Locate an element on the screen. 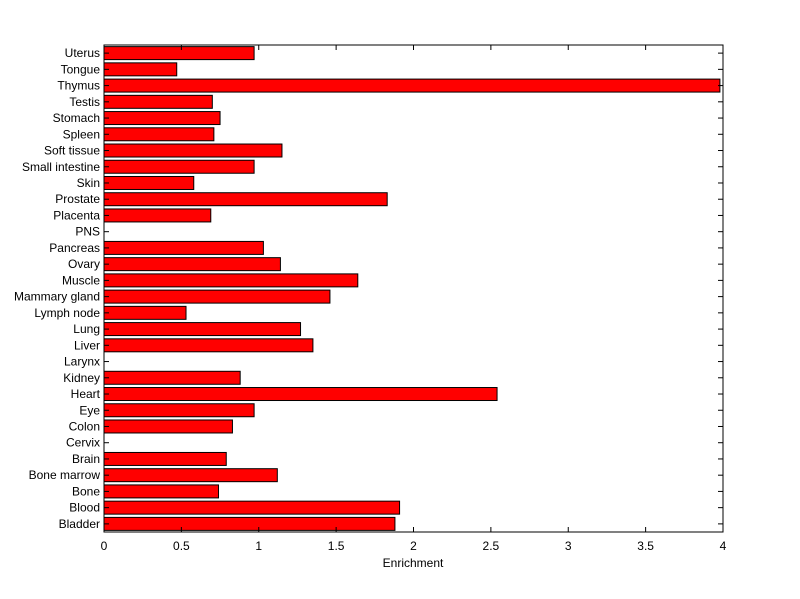 The width and height of the screenshot is (800, 599). y-tick-label-ovary: Ovary is located at coordinates (84, 264).